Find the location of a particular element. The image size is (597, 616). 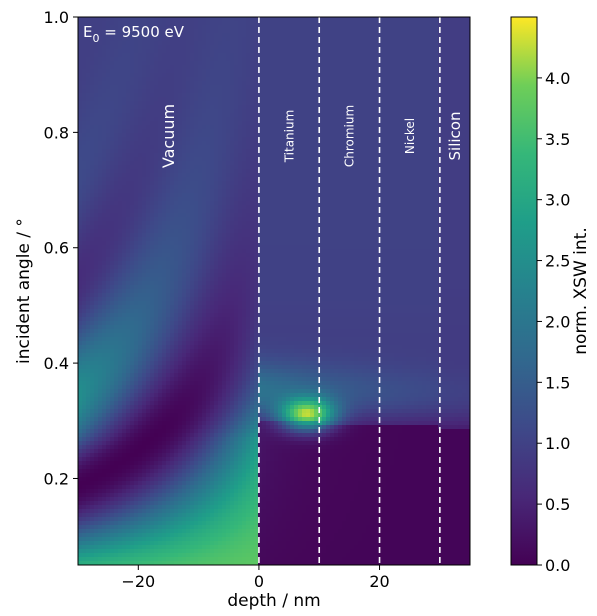

layer-label: Silicon is located at coordinates (455, 136).